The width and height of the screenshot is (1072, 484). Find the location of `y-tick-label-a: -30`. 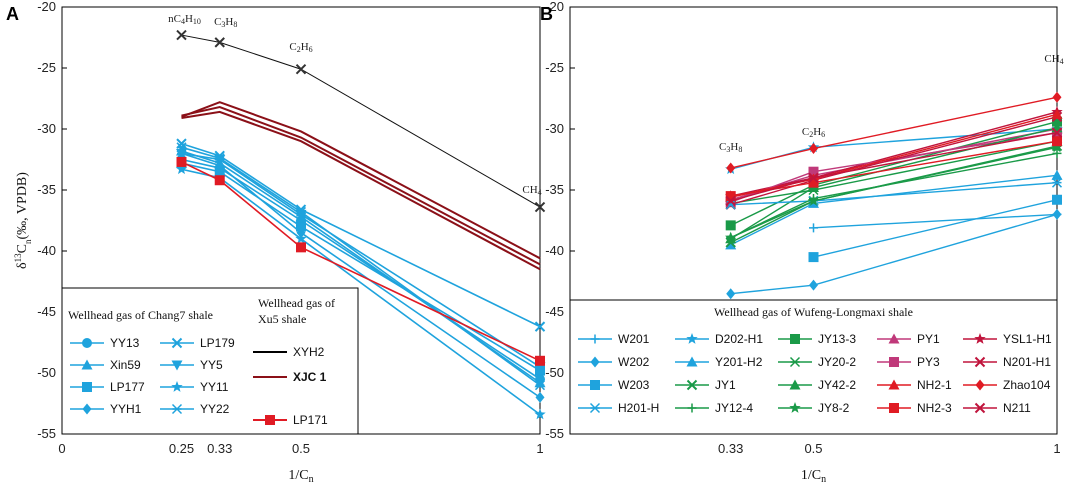

y-tick-label-a: -30 is located at coordinates (46, 128).